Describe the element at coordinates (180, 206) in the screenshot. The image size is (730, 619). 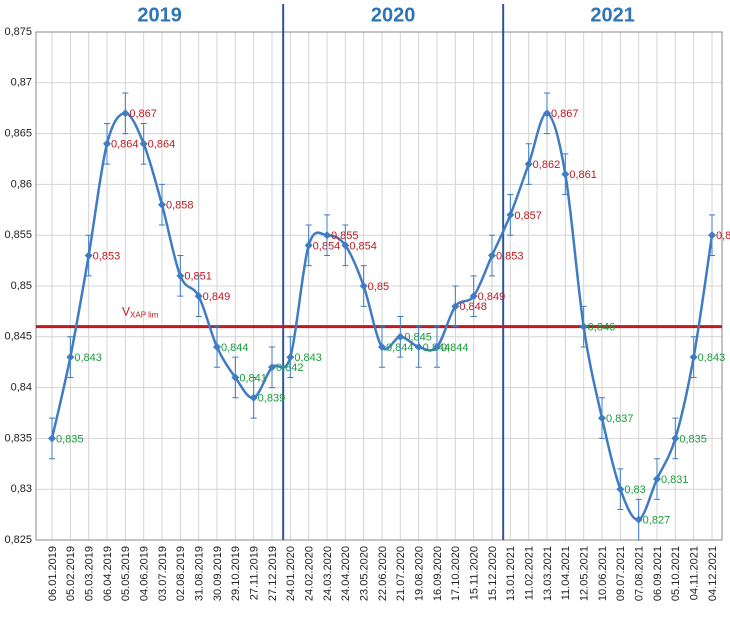
I see `data-label: 0,858` at that location.